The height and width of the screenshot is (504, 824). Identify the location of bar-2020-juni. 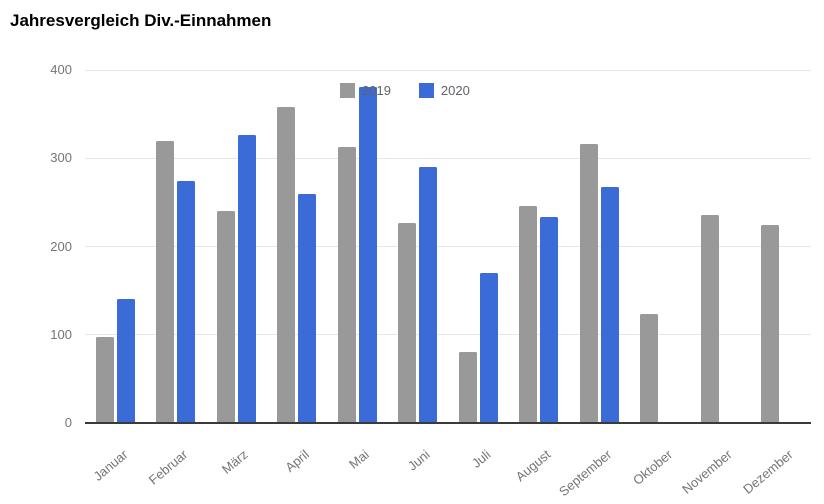
(428, 295).